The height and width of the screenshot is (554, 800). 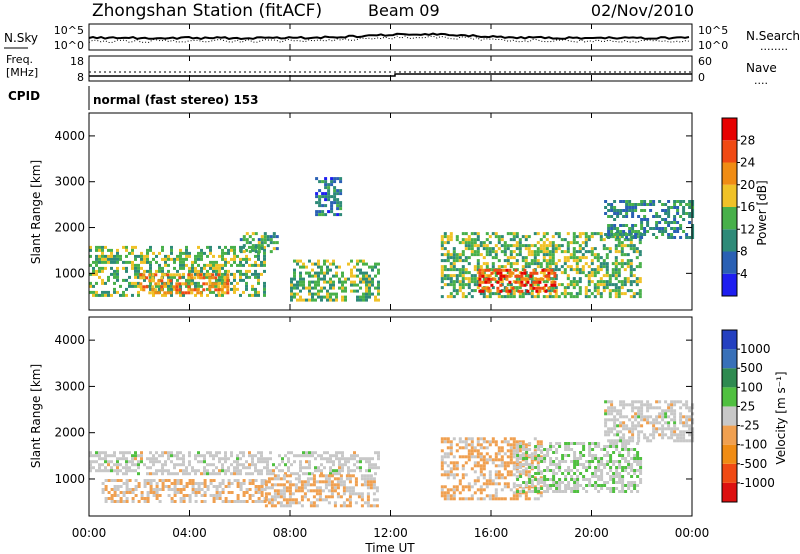 What do you see at coordinates (729, 284) in the screenshot?
I see `colorbar-segment` at bounding box center [729, 284].